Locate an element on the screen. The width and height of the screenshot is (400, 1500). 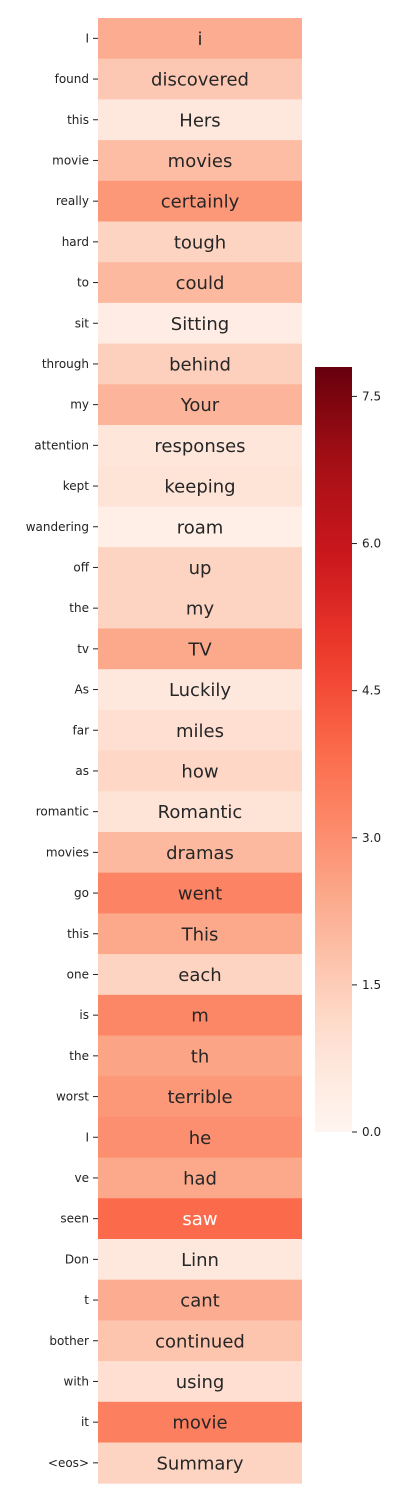
cell-label: discovered is located at coordinates (200, 80).